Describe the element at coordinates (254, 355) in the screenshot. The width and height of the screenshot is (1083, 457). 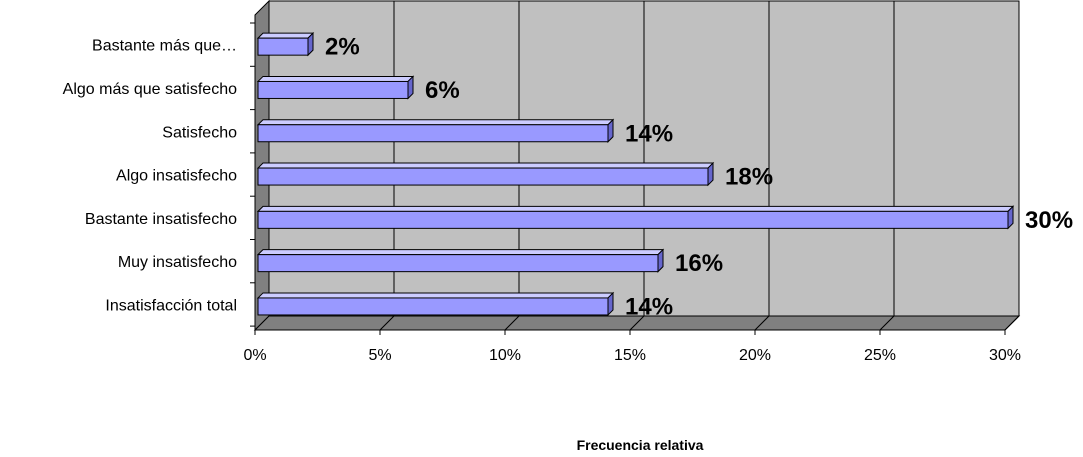
I see `x-tick-label: 0%` at that location.